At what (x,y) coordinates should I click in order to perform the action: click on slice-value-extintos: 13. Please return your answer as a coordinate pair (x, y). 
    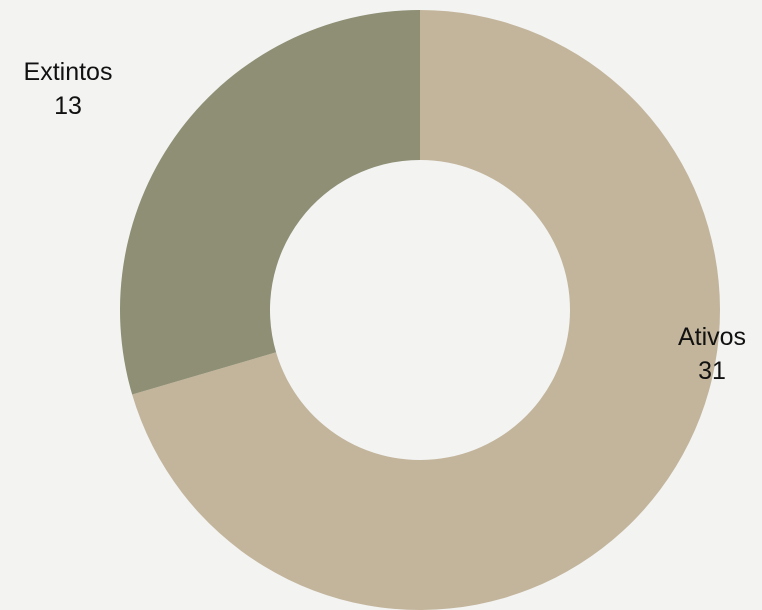
    Looking at the image, I should click on (68, 106).